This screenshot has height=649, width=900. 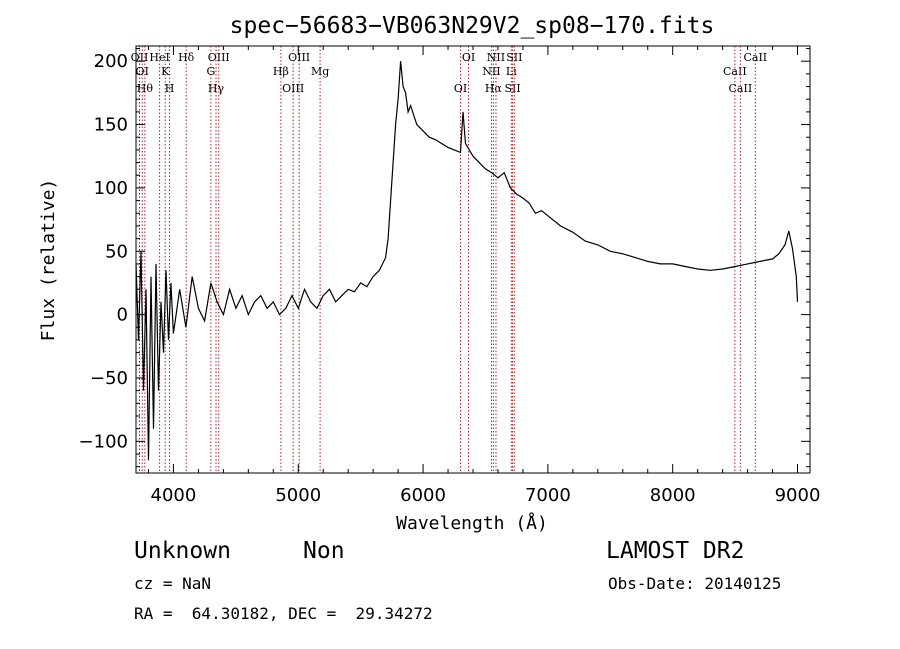 I want to click on y-tick-label: −100, so click(x=103, y=441).